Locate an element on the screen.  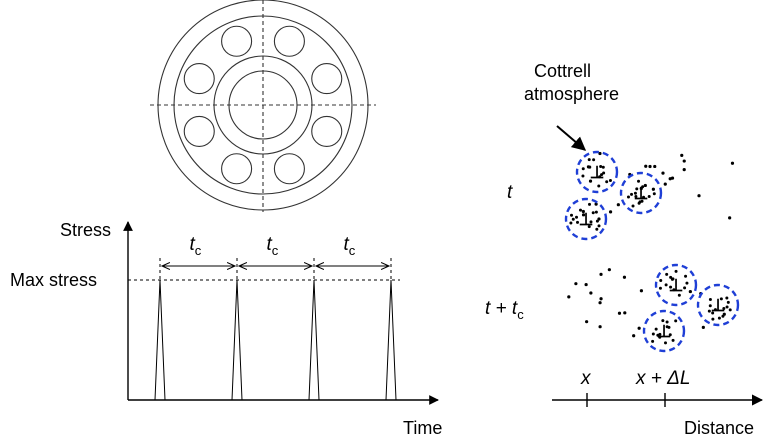
interval-label: tc is located at coordinates (273, 246).